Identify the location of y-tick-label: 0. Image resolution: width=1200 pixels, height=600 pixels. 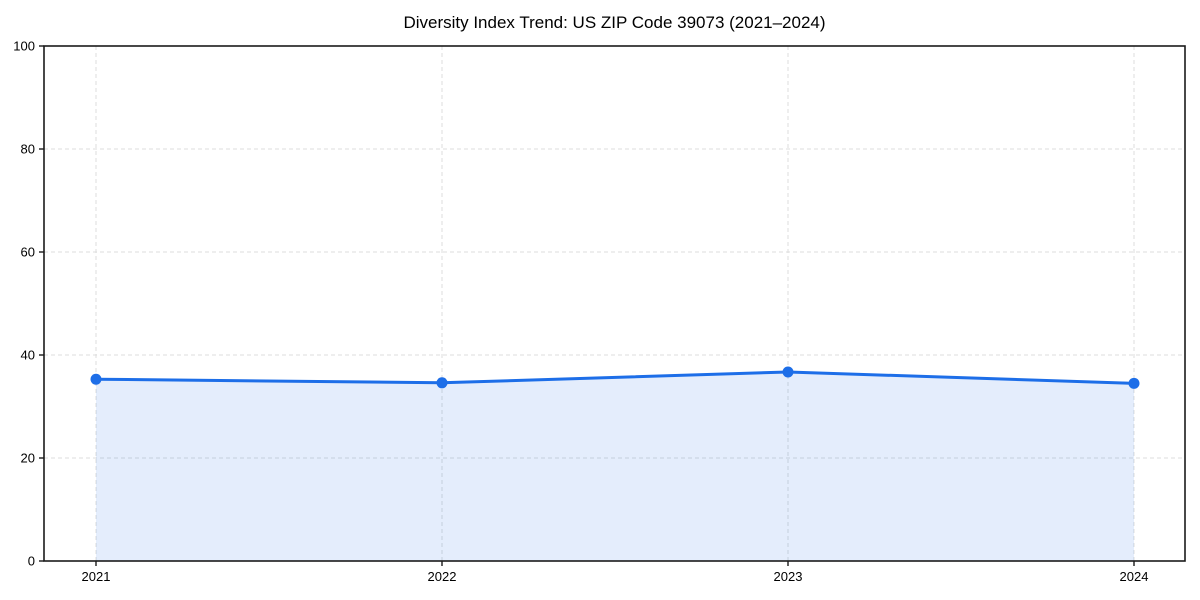
(31, 561).